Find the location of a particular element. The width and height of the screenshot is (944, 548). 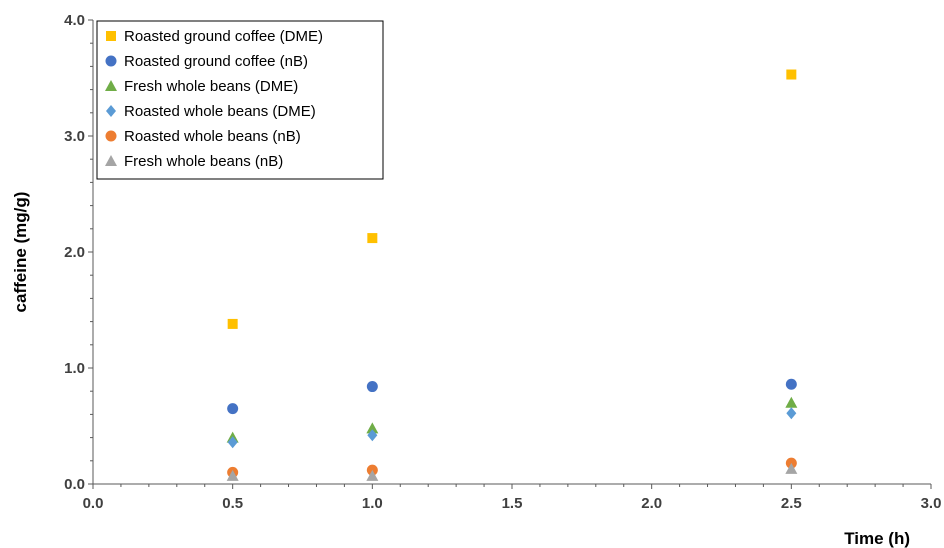

y-tick-label: 2.0 is located at coordinates (74, 252).